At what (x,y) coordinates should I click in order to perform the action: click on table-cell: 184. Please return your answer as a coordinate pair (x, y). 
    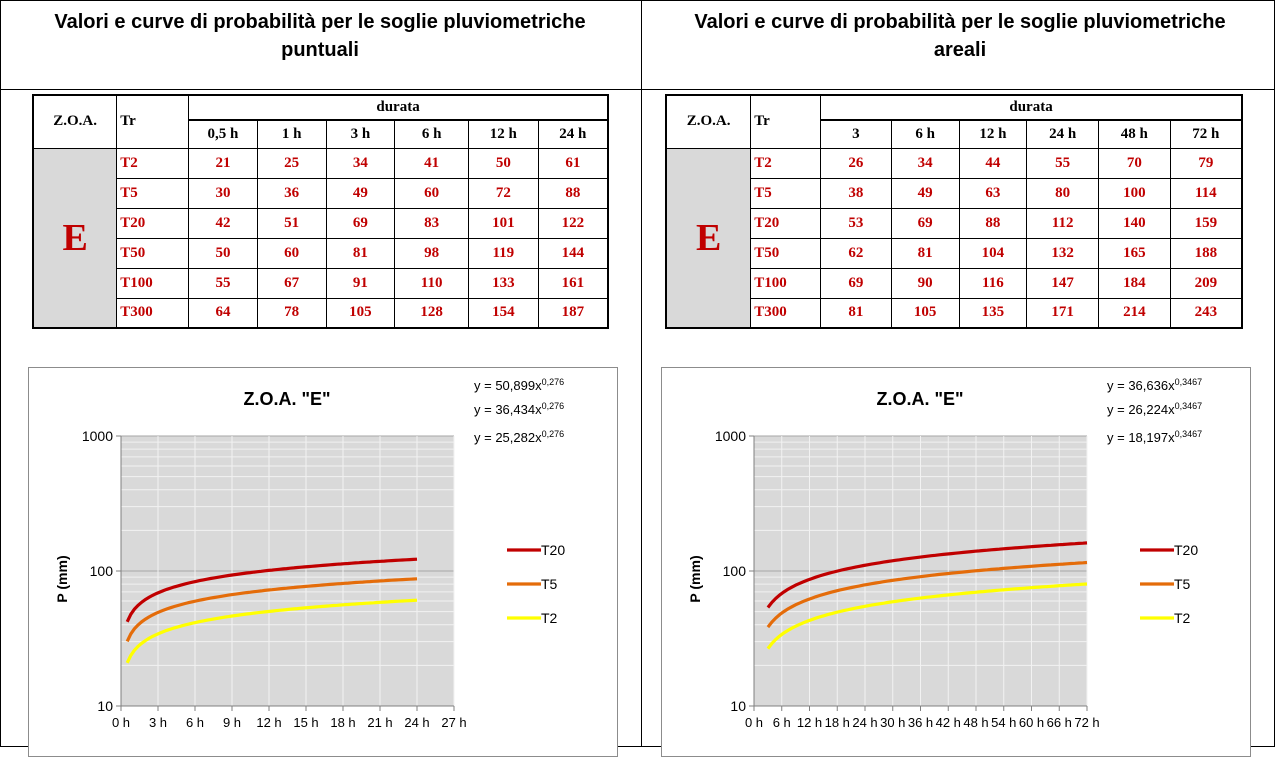
    Looking at the image, I should click on (1134, 283).